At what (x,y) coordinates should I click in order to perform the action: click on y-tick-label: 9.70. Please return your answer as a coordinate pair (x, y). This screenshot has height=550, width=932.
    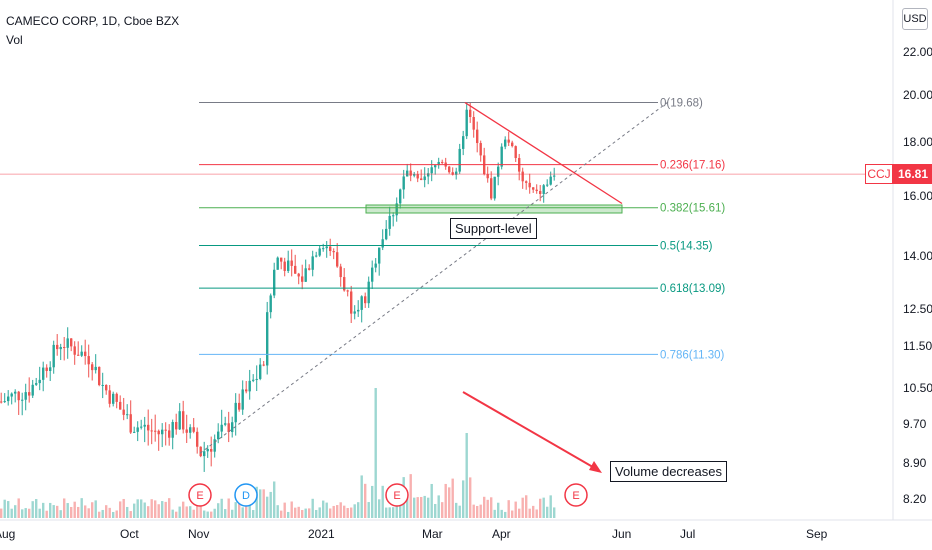
    Looking at the image, I should click on (915, 424).